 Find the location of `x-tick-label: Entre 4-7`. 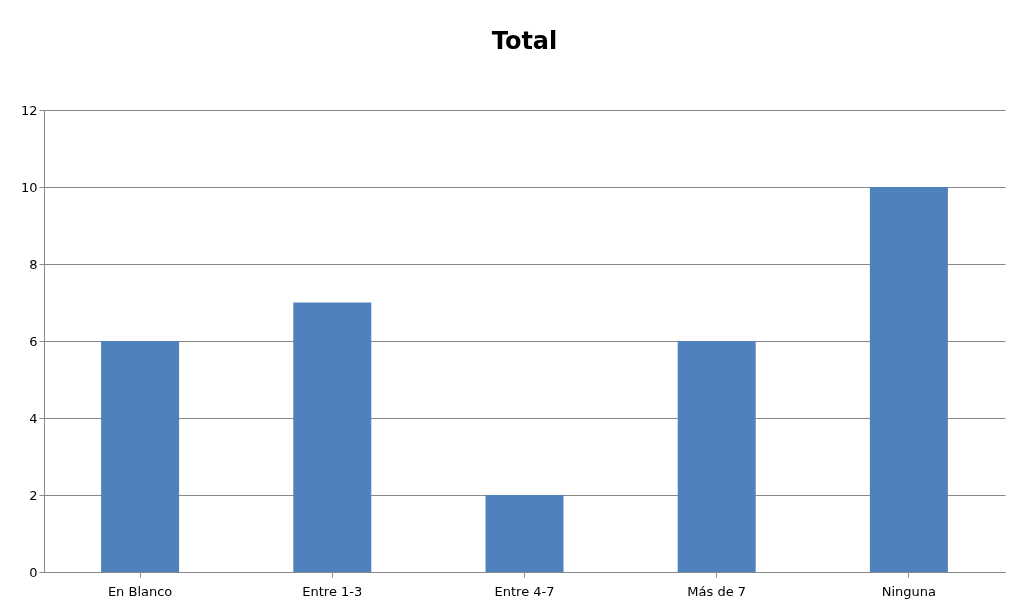

x-tick-label: Entre 4-7 is located at coordinates (524, 591).